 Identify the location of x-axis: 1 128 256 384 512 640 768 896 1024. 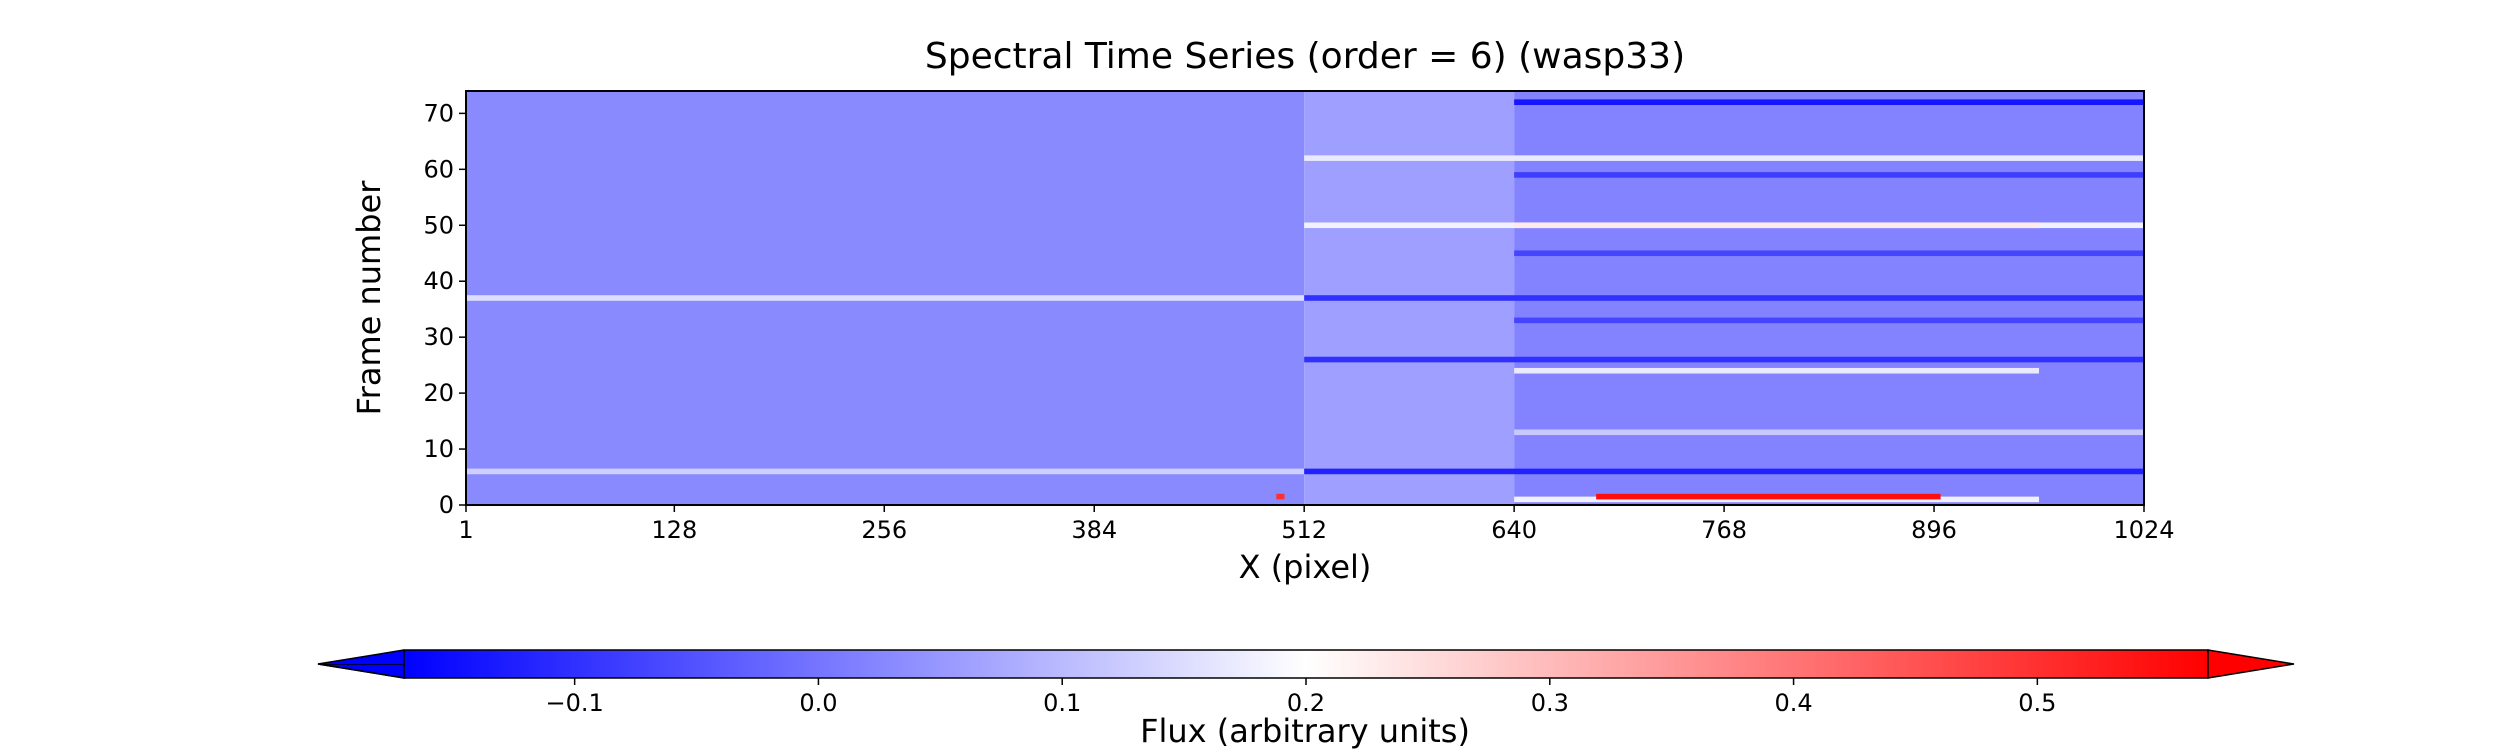
(1316, 524).